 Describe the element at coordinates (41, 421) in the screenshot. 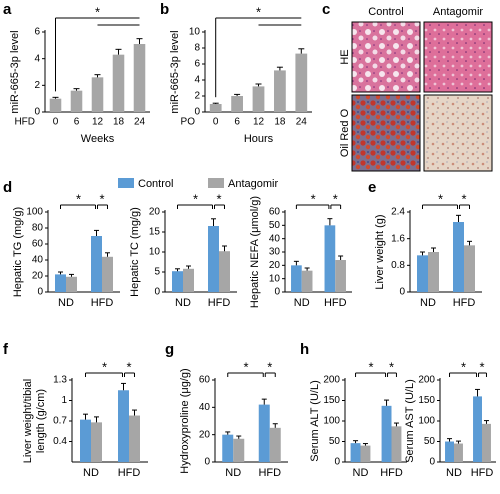

I see `y-axis-label: length (g/cm)` at that location.